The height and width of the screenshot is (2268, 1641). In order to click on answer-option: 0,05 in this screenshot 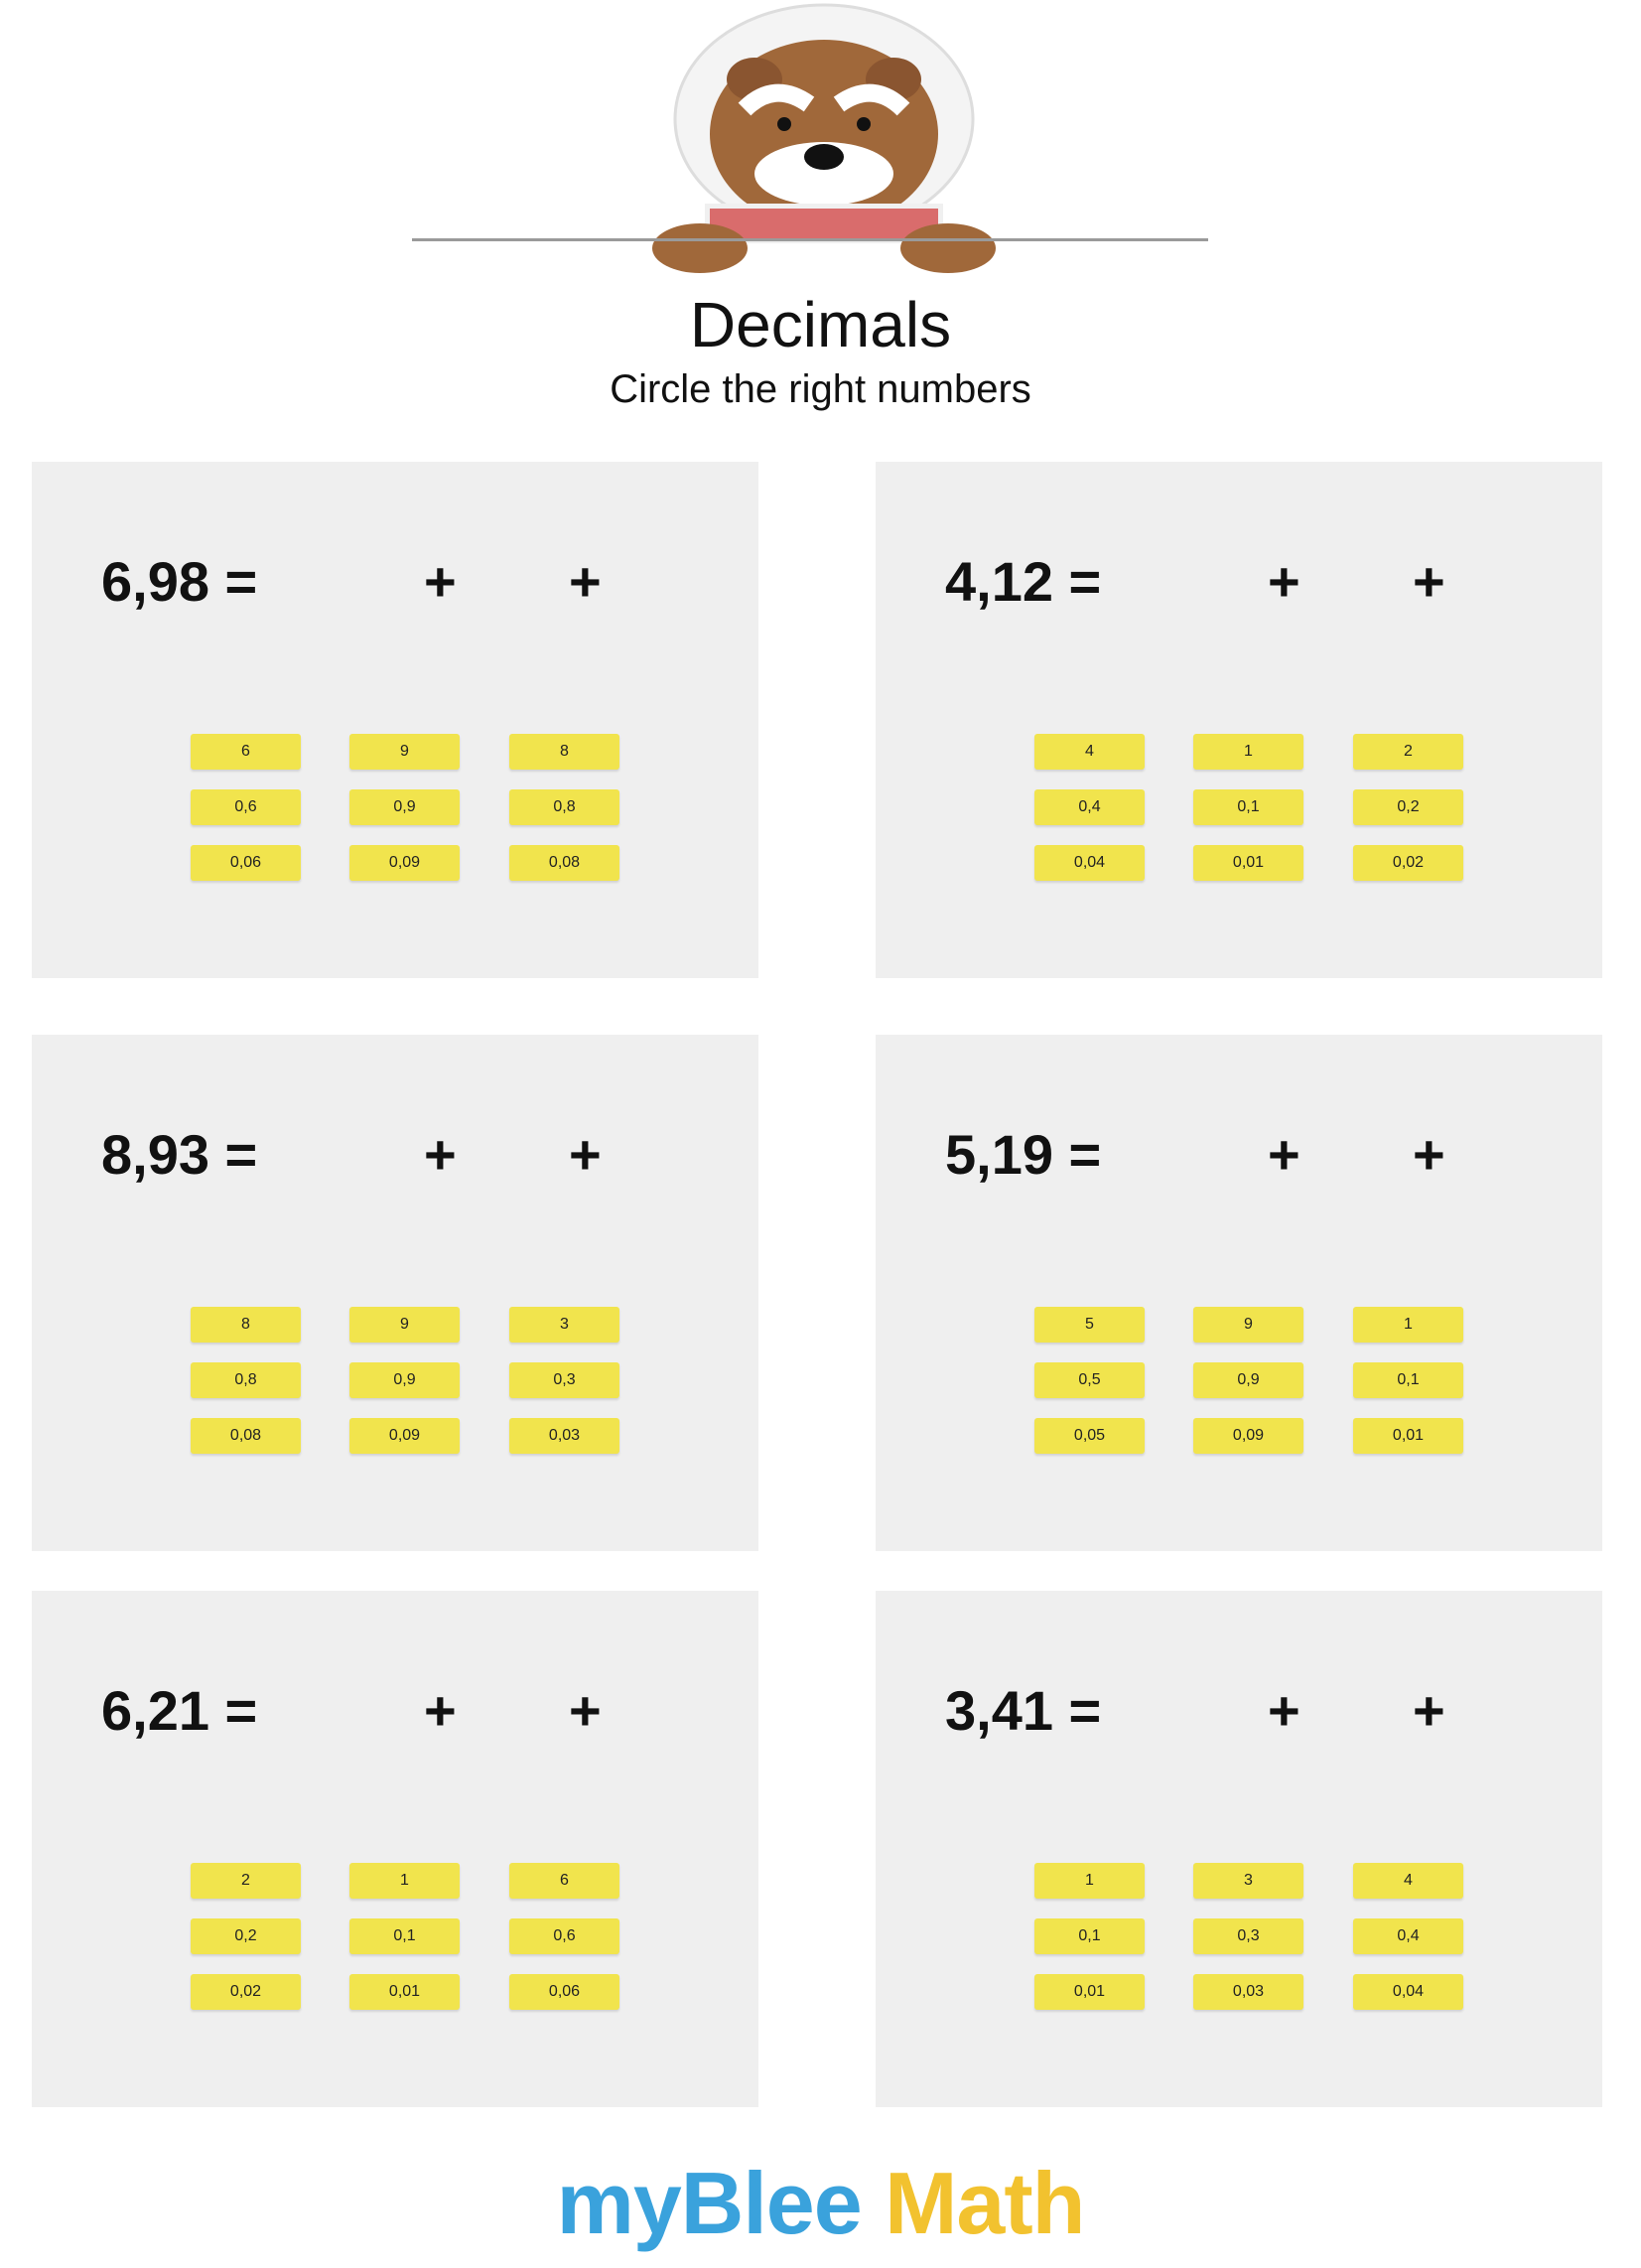, I will do `click(1089, 1436)`.